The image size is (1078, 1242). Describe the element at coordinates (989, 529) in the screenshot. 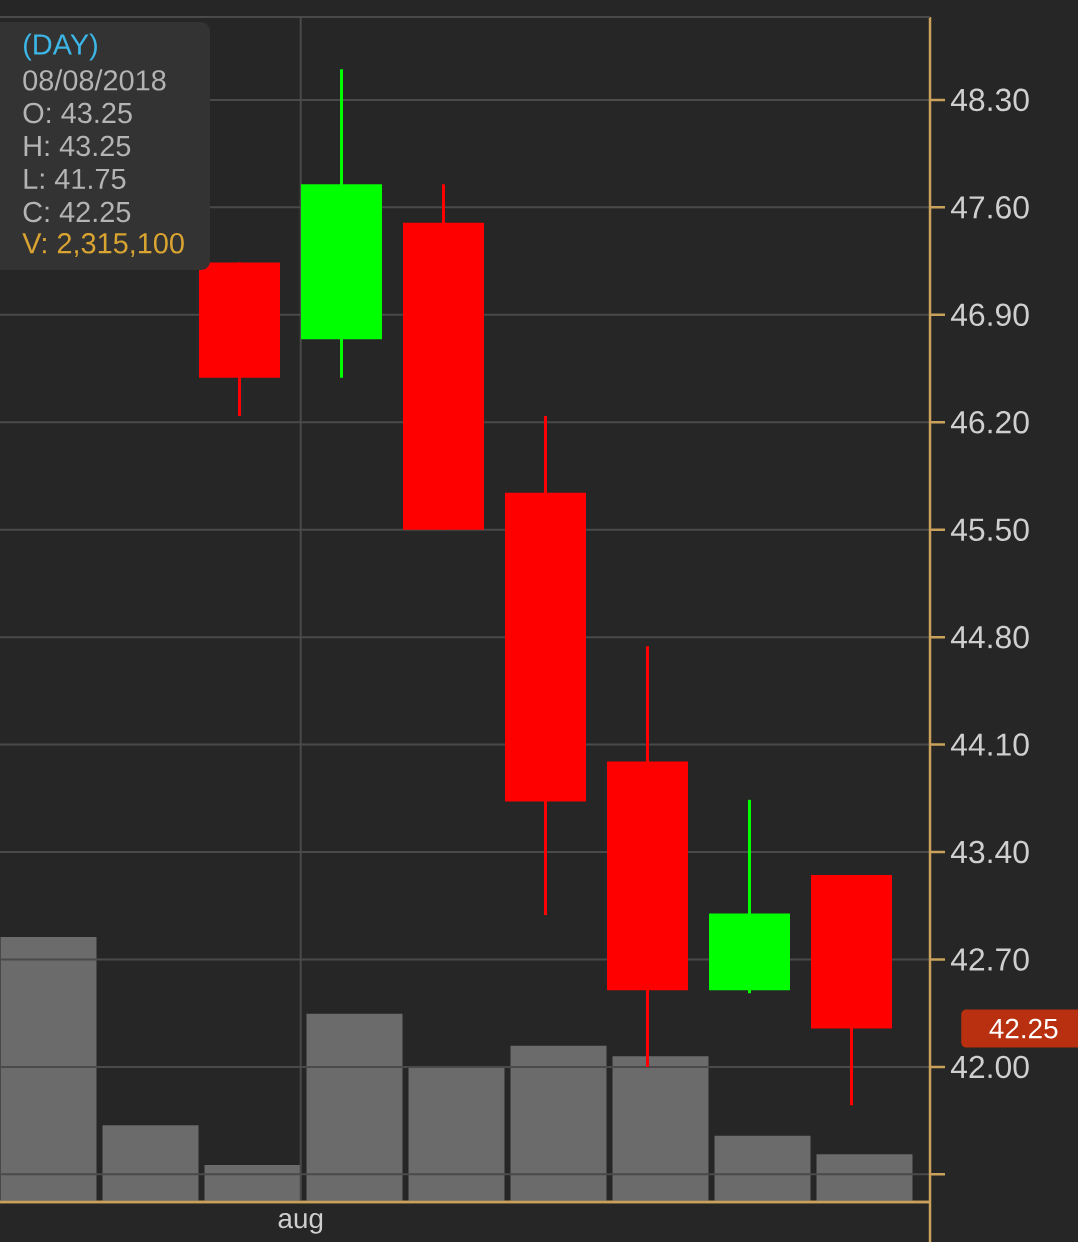

I see `y-tick-label: 45.50` at that location.